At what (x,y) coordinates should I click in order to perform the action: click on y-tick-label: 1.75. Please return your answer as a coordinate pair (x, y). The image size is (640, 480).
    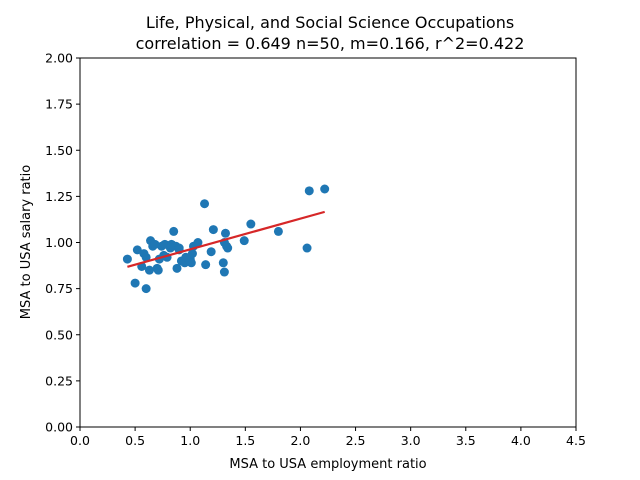
    Looking at the image, I should click on (59, 104).